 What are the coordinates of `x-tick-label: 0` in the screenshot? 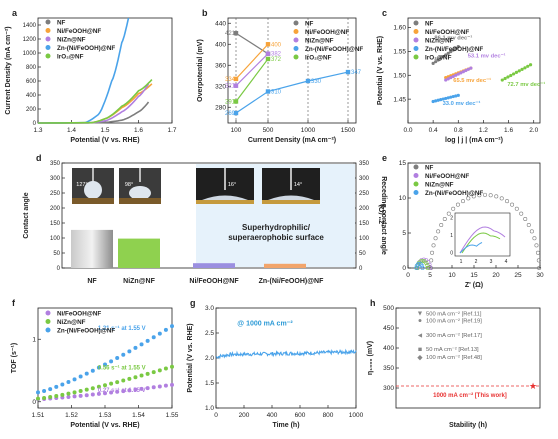 It's located at (408, 275).